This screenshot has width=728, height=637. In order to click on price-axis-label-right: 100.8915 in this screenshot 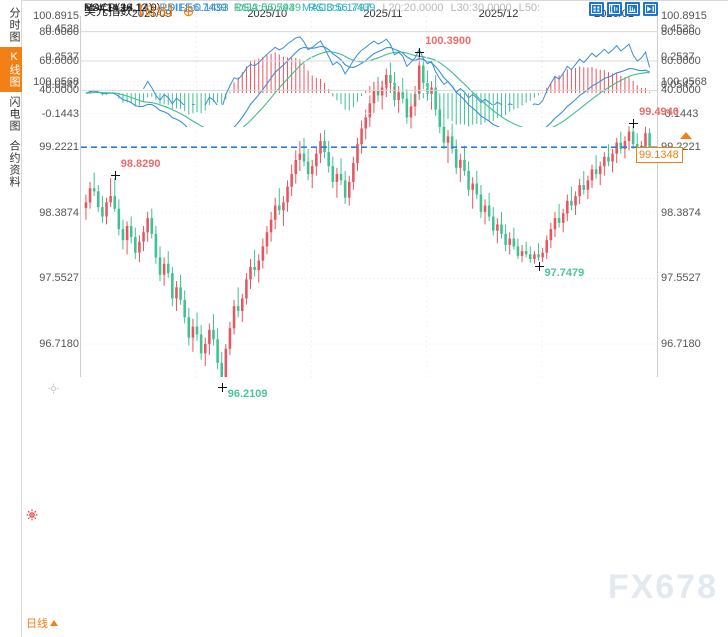, I will do `click(684, 15)`.